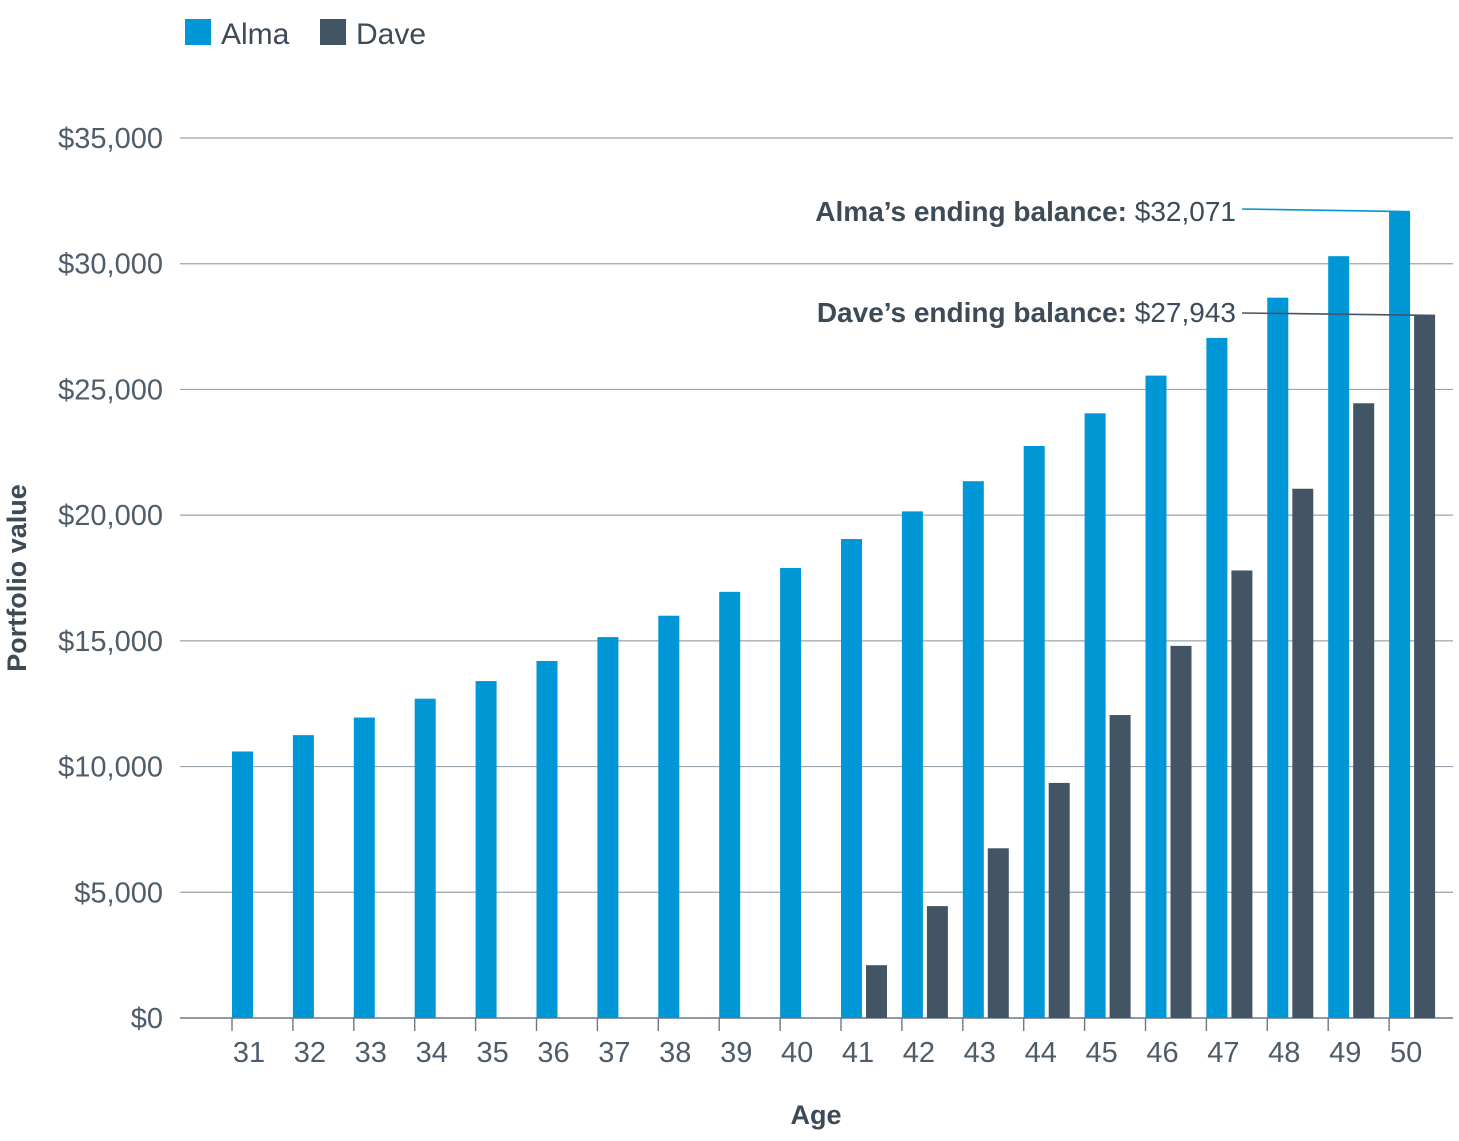 This screenshot has height=1141, width=1459. I want to click on y-axis-title: Portfolio value, so click(17, 578).